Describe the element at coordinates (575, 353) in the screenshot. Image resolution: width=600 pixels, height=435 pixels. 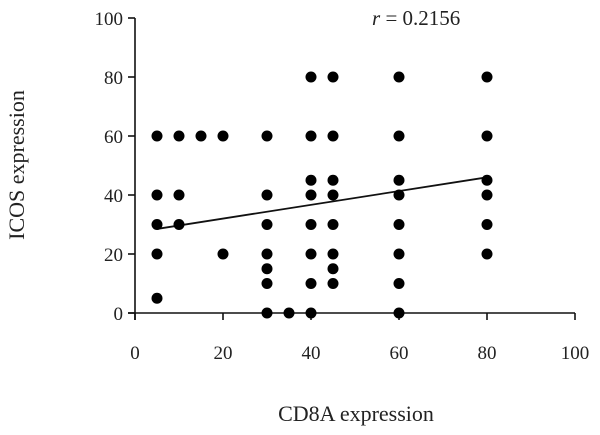
I see `x-tick-label: 100` at that location.